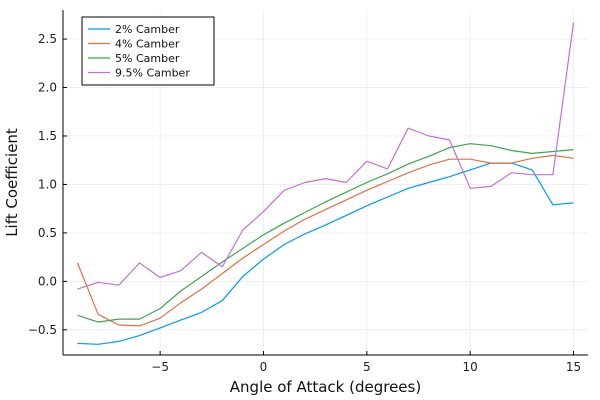  What do you see at coordinates (325, 387) in the screenshot?
I see `x-axis-title: Angle of Attack (degrees)` at bounding box center [325, 387].